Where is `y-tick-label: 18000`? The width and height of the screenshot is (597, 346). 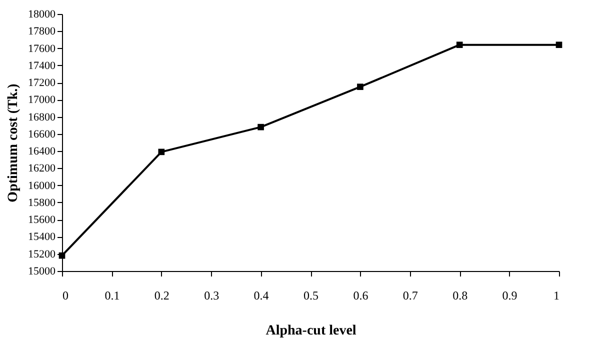 y-tick-label: 18000 is located at coordinates (42, 14).